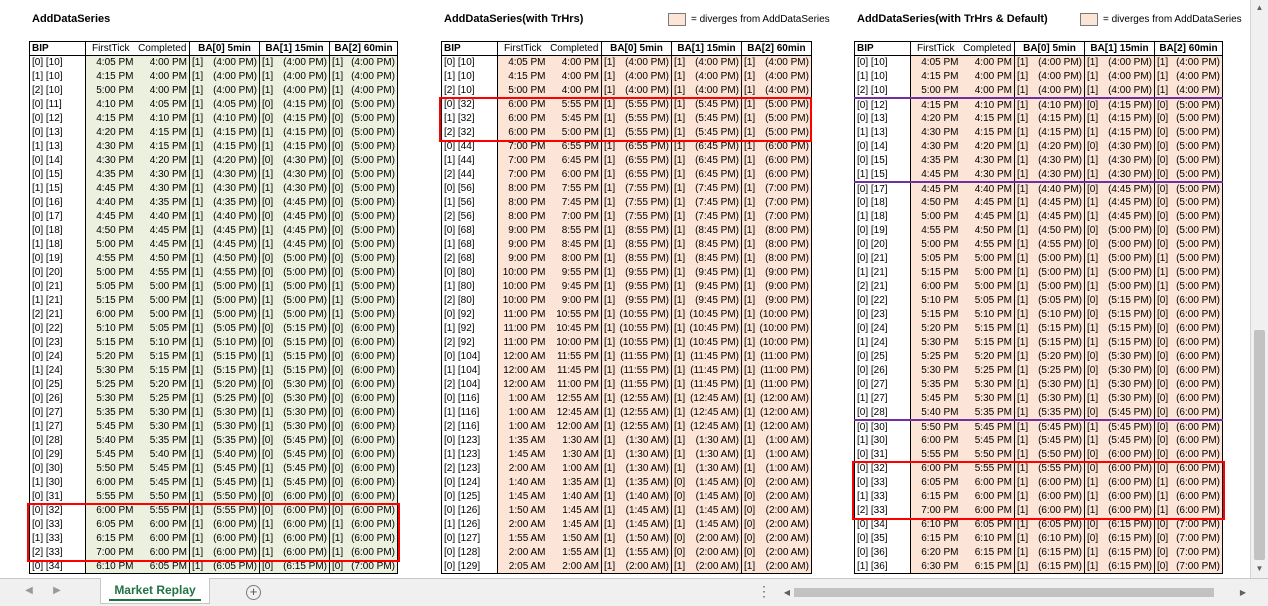  What do you see at coordinates (935, 300) in the screenshot?
I see `cell: 5:10 PM` at bounding box center [935, 300].